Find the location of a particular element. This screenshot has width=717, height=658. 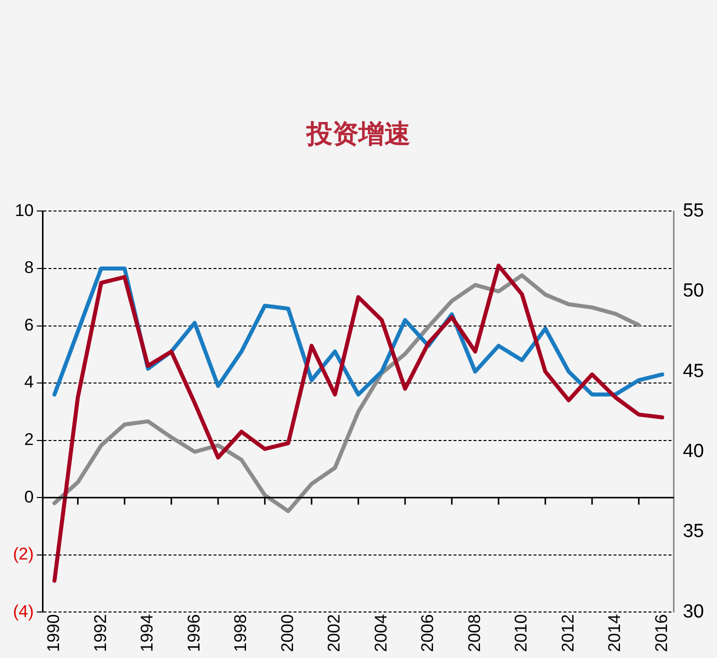

y2-tick-label: 50 is located at coordinates (693, 291).